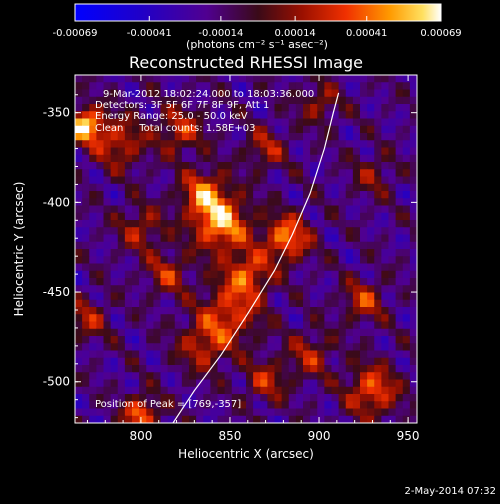 This screenshot has height=504, width=500. What do you see at coordinates (56, 202) in the screenshot?
I see `y-tick-label: -400` at bounding box center [56, 202].